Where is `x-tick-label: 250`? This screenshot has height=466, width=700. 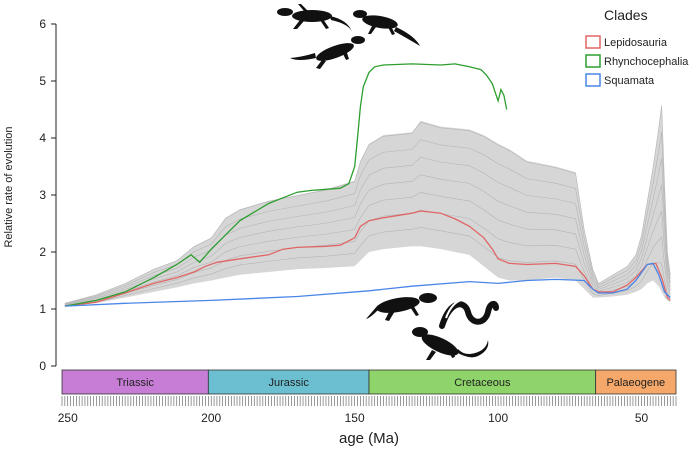
x-tick-label: 250 is located at coordinates (68, 418).